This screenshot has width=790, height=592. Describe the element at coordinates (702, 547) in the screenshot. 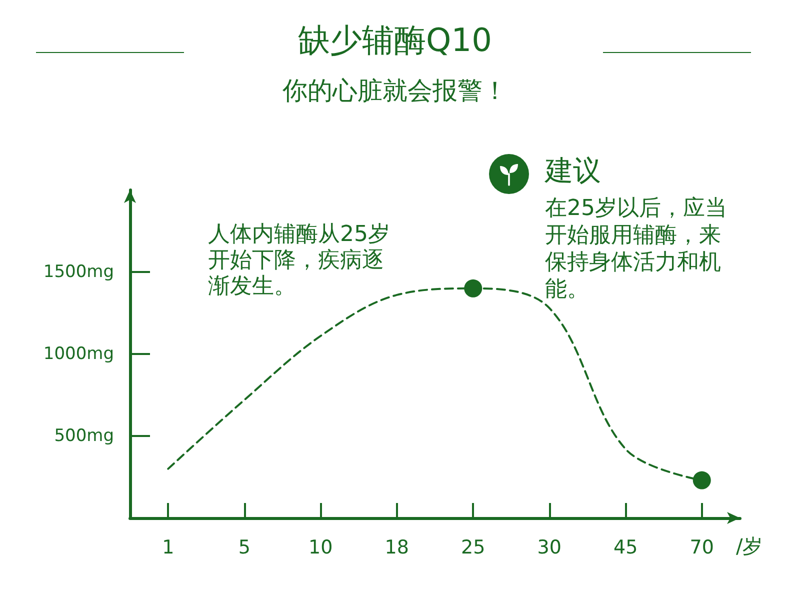

I see `x-tick-label: 70` at that location.